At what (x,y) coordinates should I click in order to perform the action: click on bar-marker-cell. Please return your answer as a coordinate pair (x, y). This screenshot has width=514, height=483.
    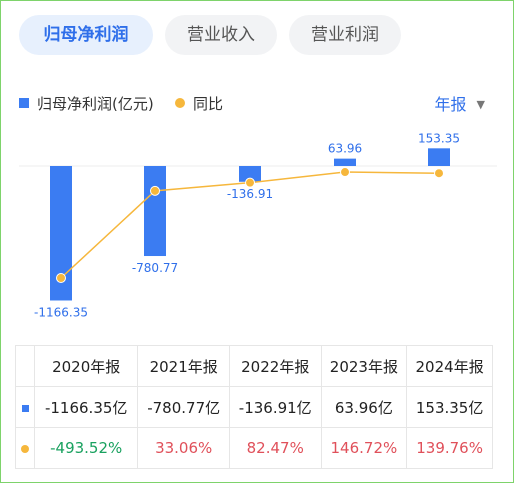
    Looking at the image, I should click on (25, 407).